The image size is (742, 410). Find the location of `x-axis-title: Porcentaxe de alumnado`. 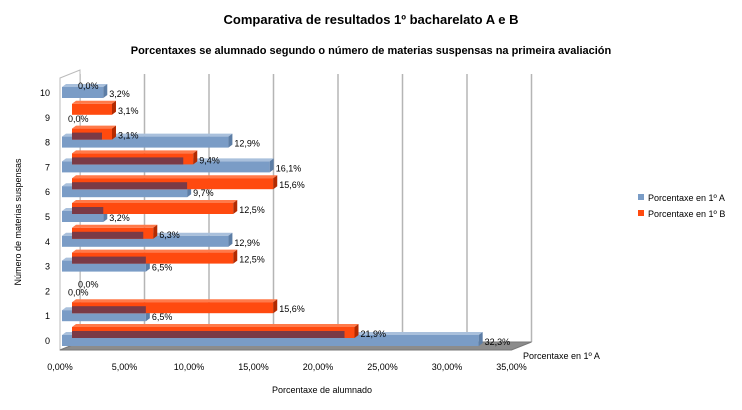

x-axis-title: Porcentaxe de alumnado is located at coordinates (322, 390).